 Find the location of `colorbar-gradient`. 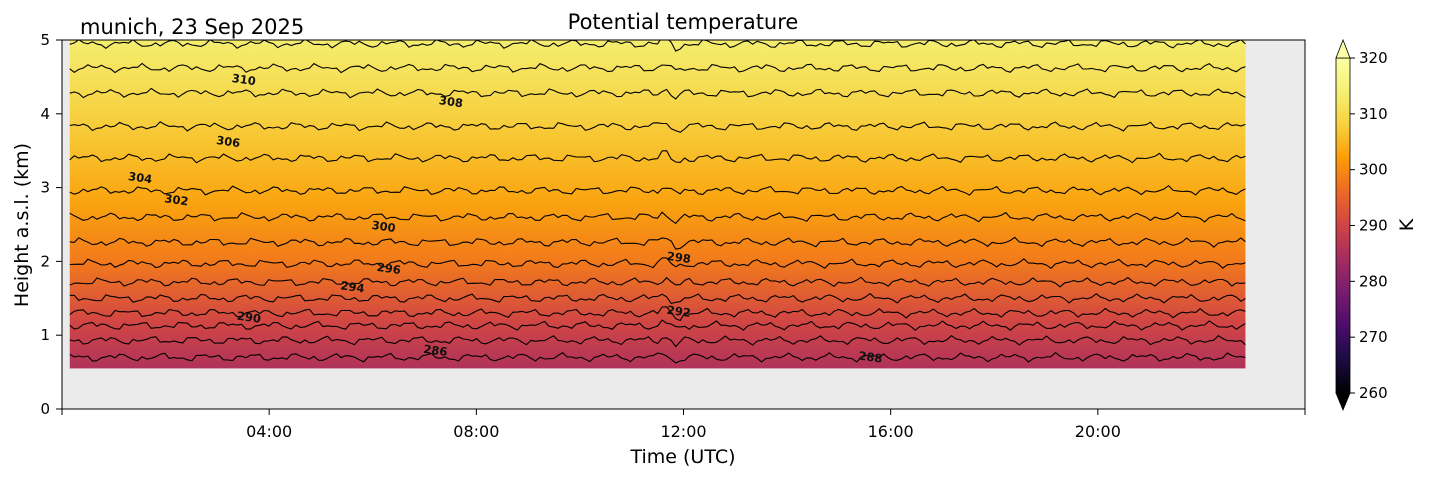

colorbar-gradient is located at coordinates (1343, 225).